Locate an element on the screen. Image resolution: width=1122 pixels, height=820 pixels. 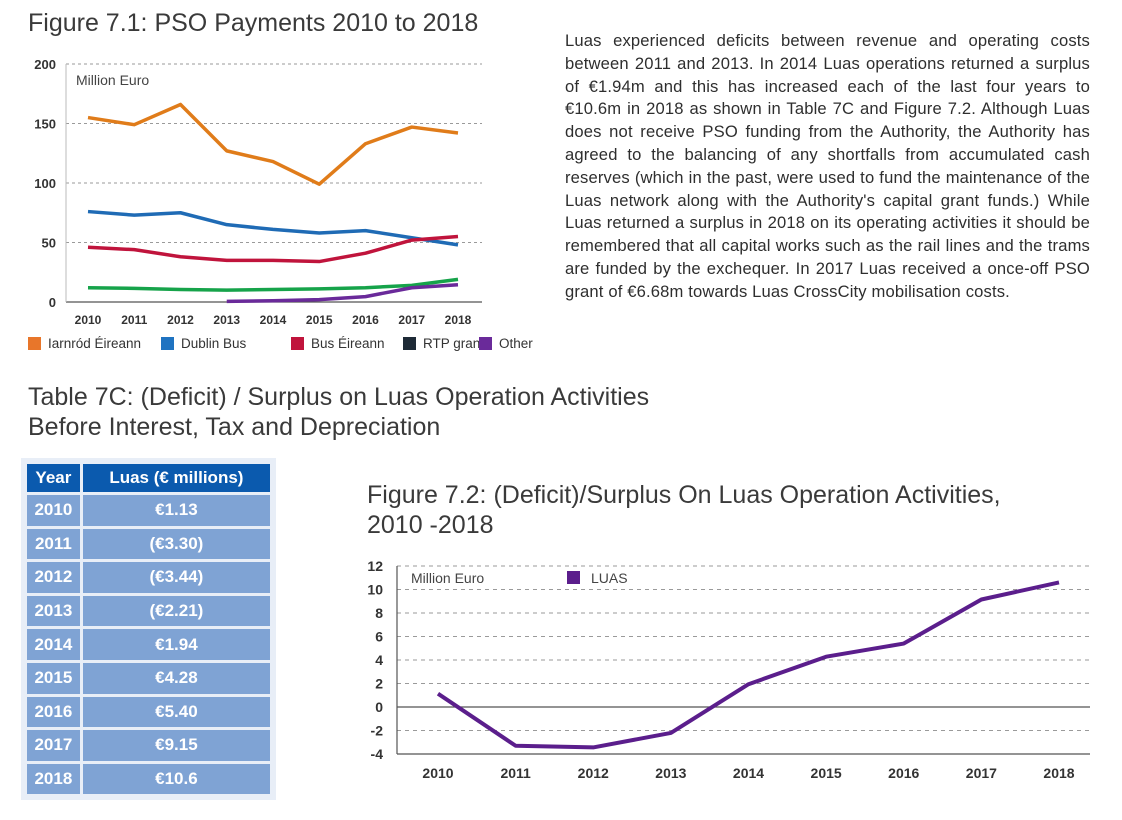
luas-value-cell: €4.28 is located at coordinates (176, 678).